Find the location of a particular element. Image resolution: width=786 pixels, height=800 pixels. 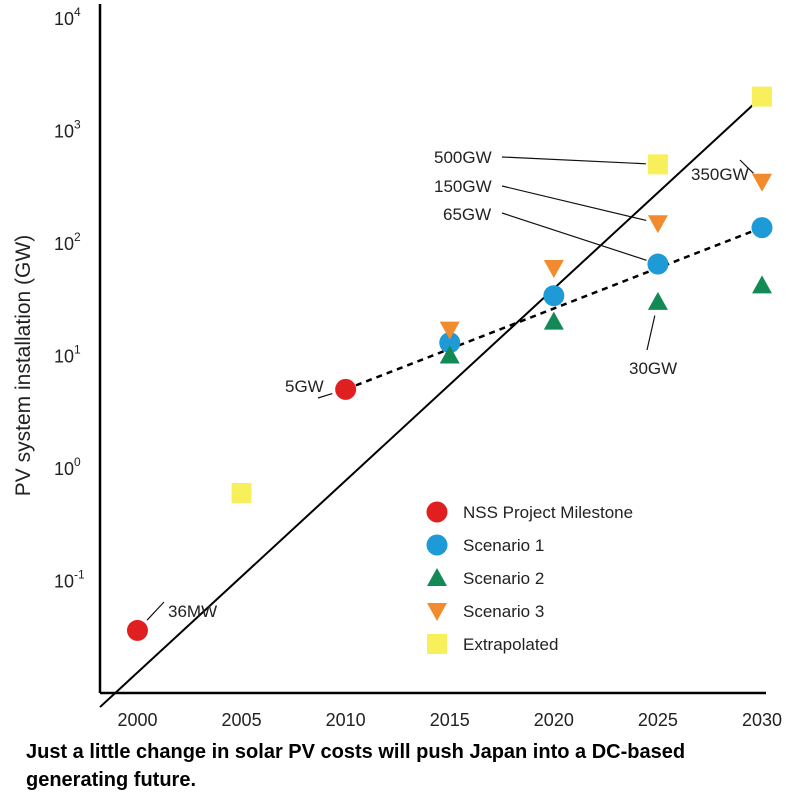

y-tick-label: 10⁻¹ is located at coordinates (69, 580).